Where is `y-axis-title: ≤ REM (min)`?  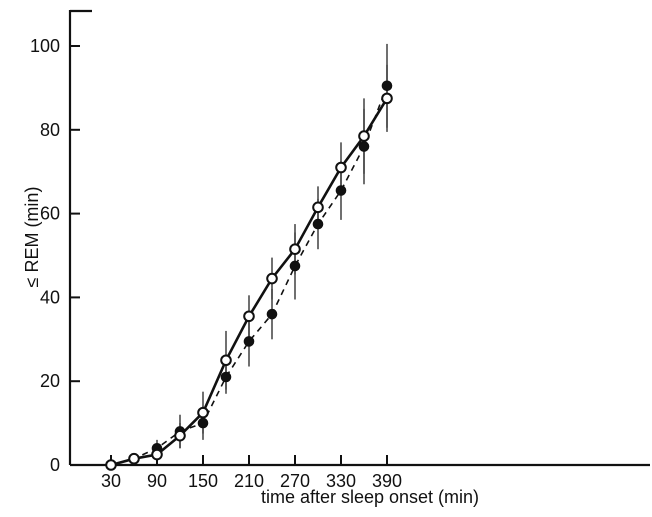 y-axis-title: ≤ REM (min) is located at coordinates (32, 237).